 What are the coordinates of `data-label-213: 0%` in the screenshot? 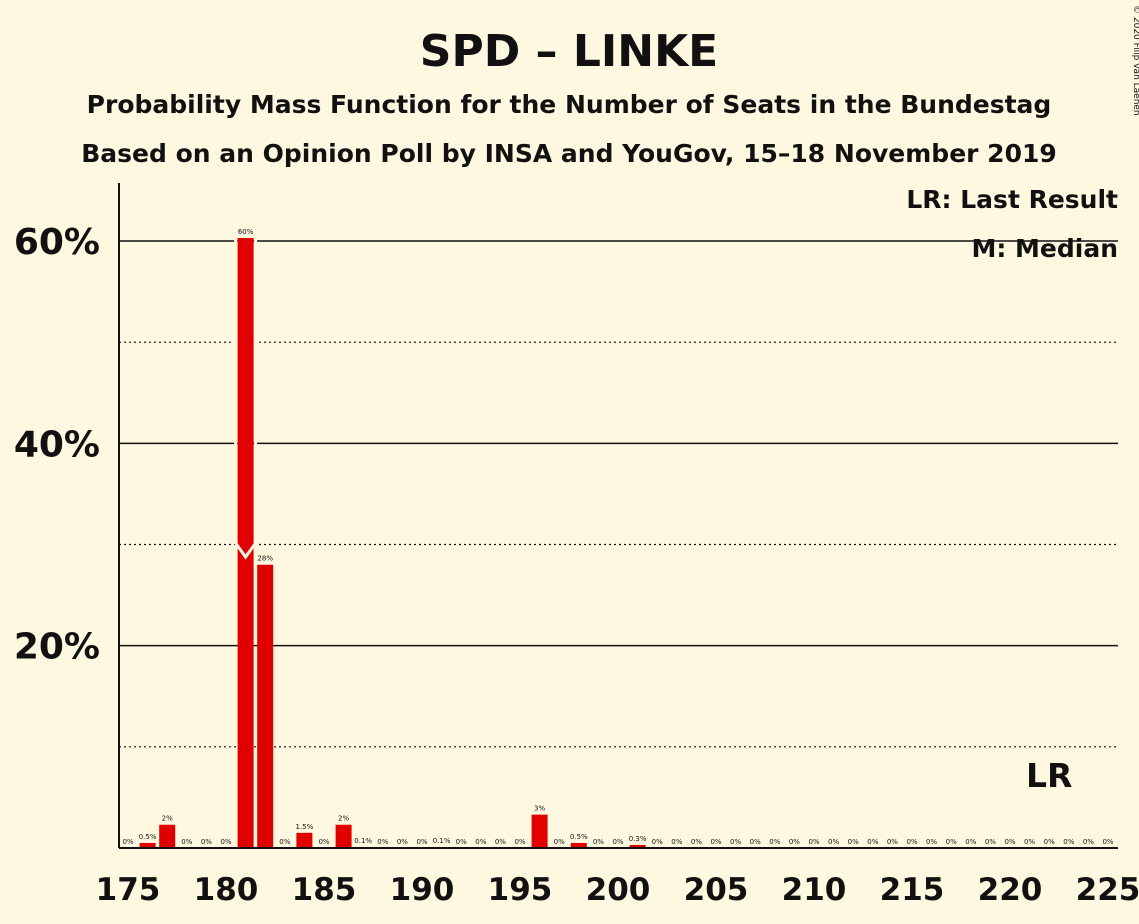 It's located at (872, 842).